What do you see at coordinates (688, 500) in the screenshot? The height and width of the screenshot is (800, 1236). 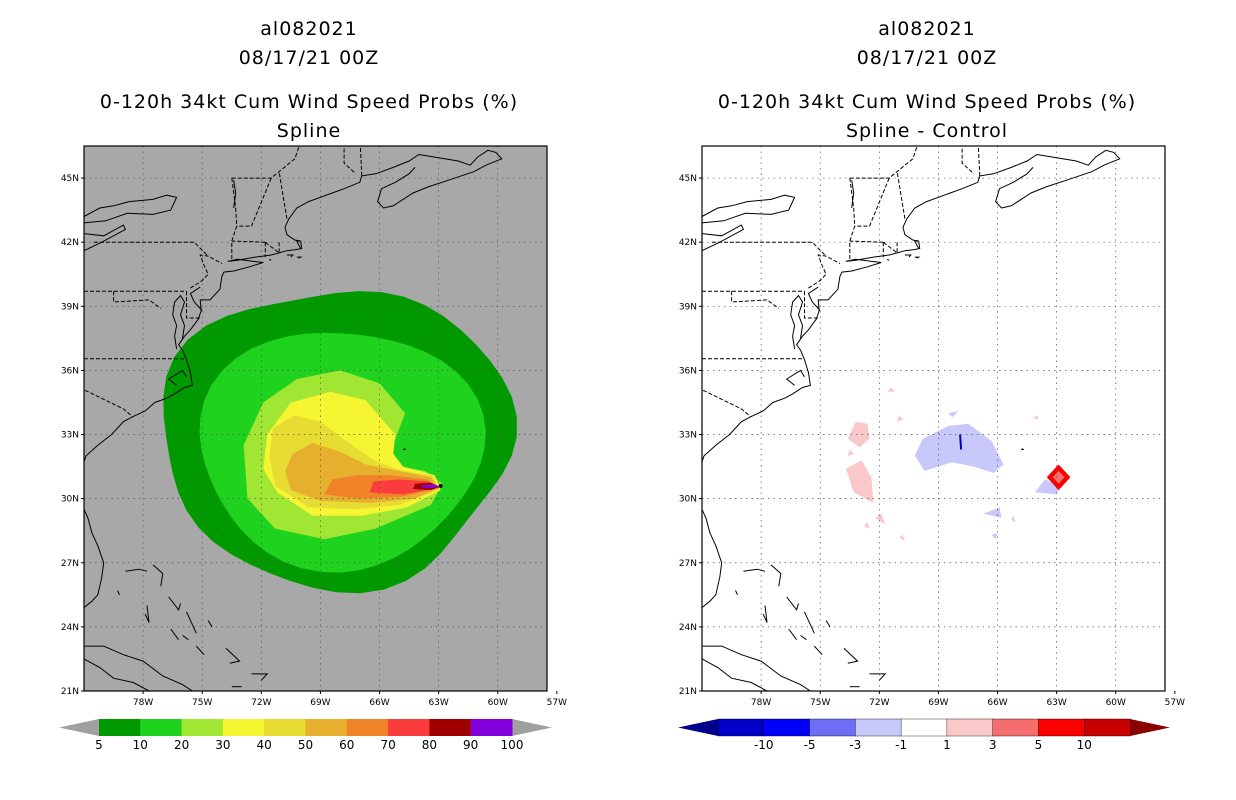 I see `lat-tick-label: 30N` at bounding box center [688, 500].